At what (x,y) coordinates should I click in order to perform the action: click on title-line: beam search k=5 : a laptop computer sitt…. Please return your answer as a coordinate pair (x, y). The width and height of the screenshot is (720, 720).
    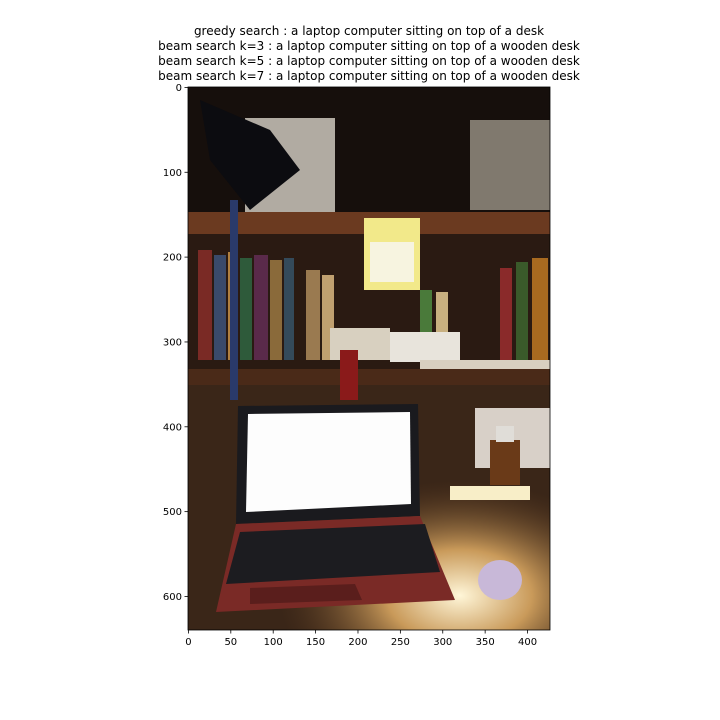
    Looking at the image, I should click on (369, 61).